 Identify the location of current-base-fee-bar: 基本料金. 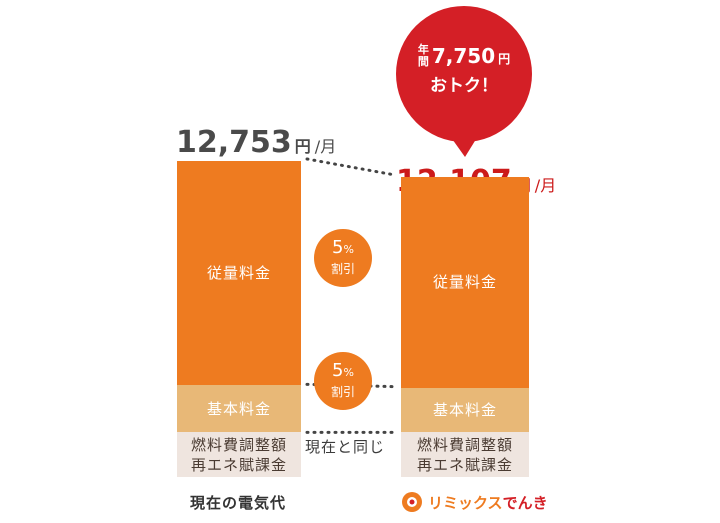
(239, 409).